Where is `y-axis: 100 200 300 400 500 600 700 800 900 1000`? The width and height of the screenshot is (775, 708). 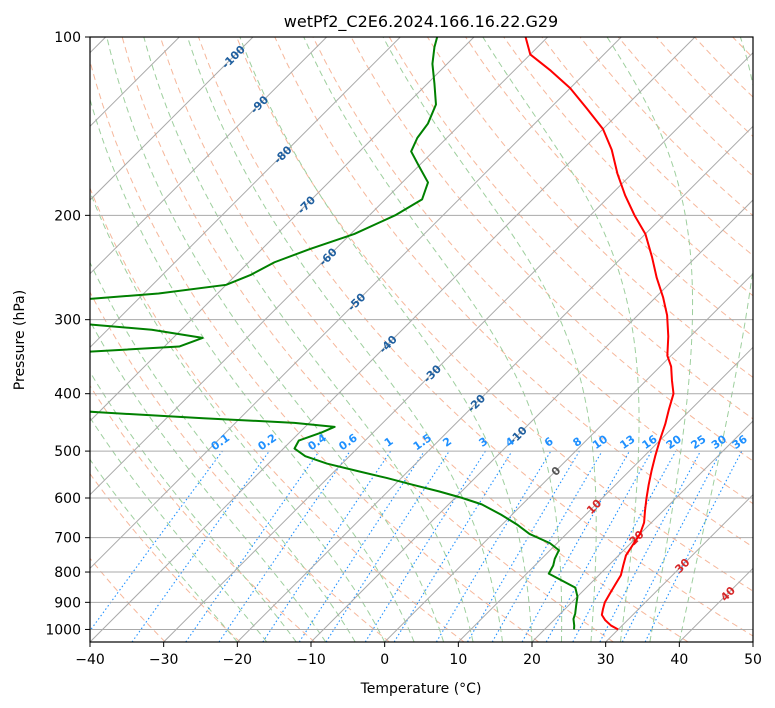 y-axis: 100 200 300 400 500 600 700 800 900 1000 is located at coordinates (67, 334).